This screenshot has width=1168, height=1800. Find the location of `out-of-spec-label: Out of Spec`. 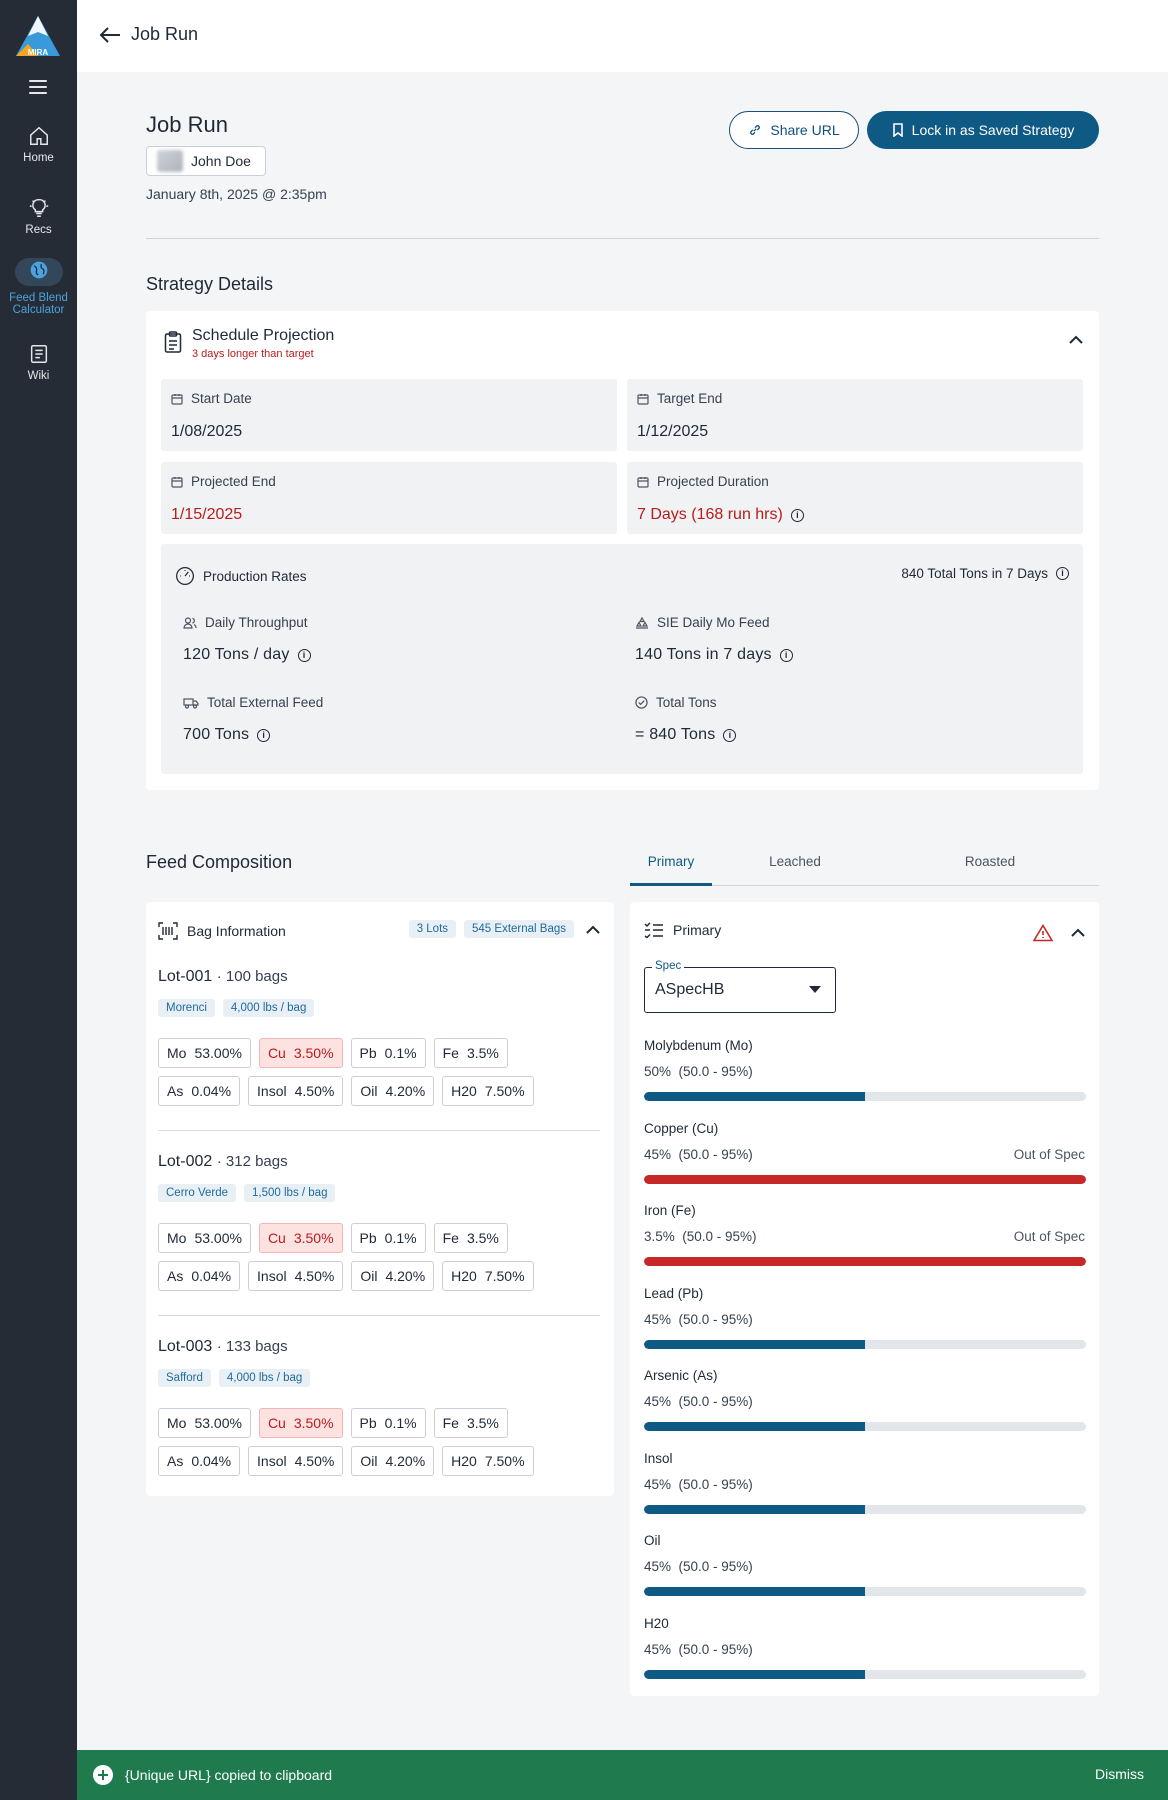

out-of-spec-label: Out of Spec is located at coordinates (1049, 1236).